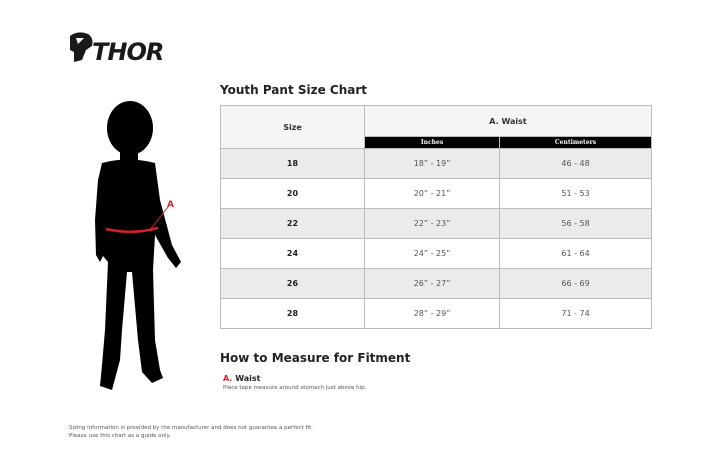  I want to click on cm-cell: 66 - 69, so click(575, 283).